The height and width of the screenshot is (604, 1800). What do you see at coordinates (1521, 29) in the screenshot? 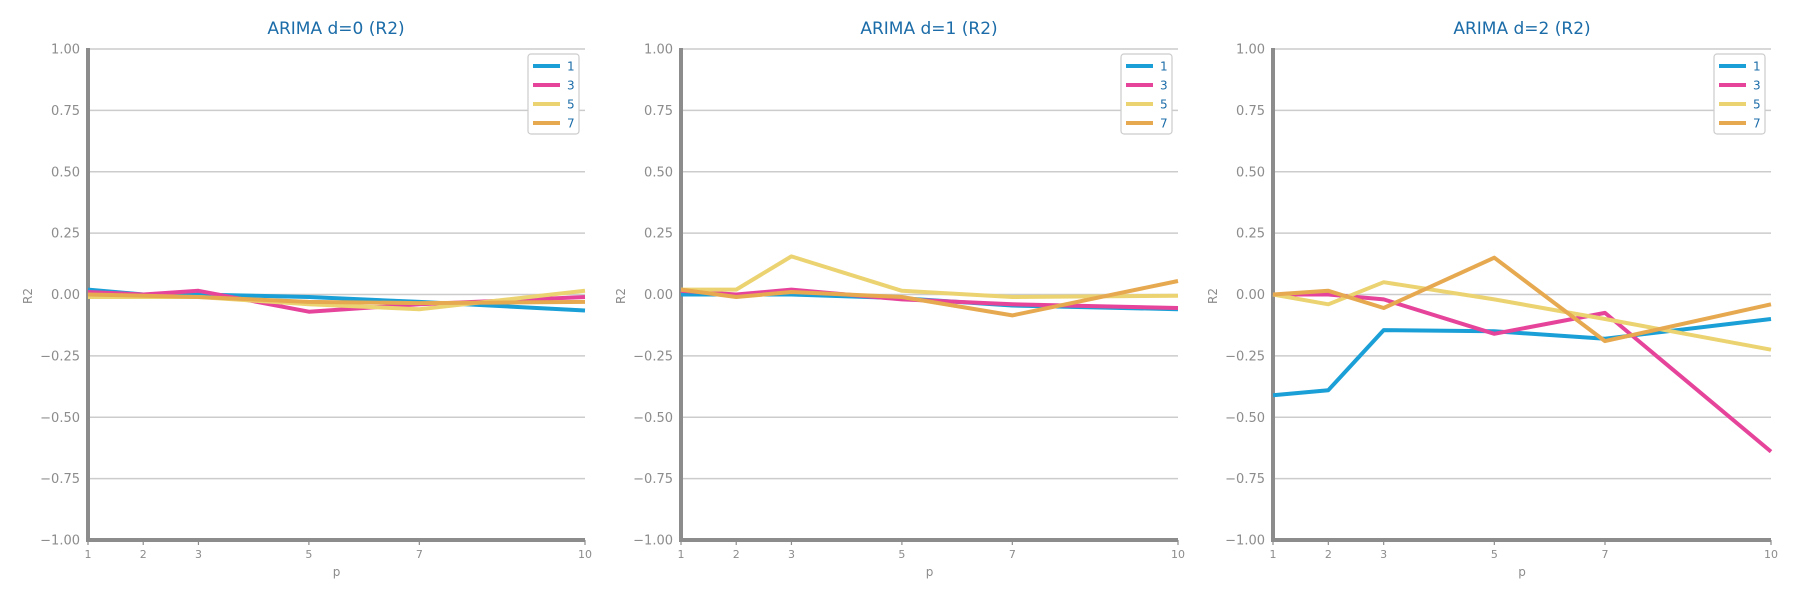
I see `chart-title: ARIMA d=2 (R2)` at bounding box center [1521, 29].